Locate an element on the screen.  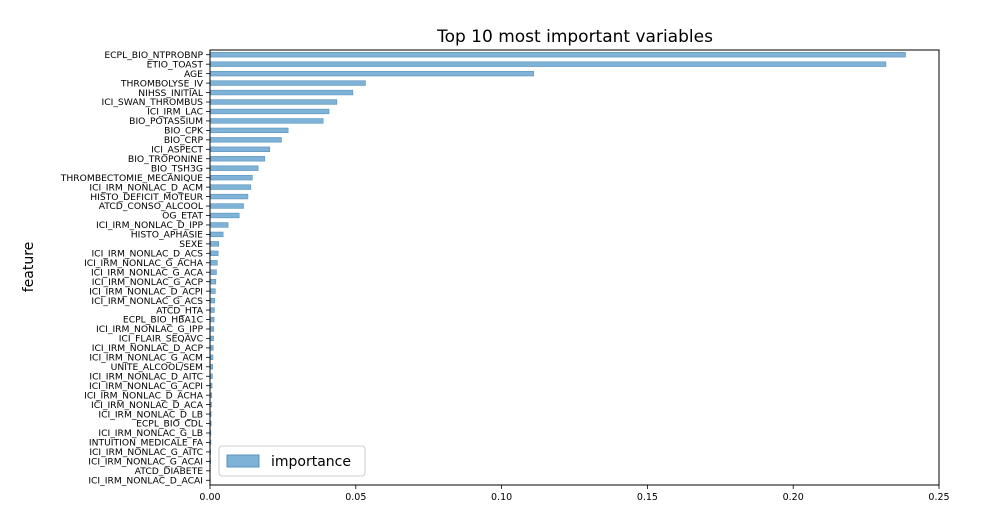
bar-thrombolyse-iv is located at coordinates (287, 83).